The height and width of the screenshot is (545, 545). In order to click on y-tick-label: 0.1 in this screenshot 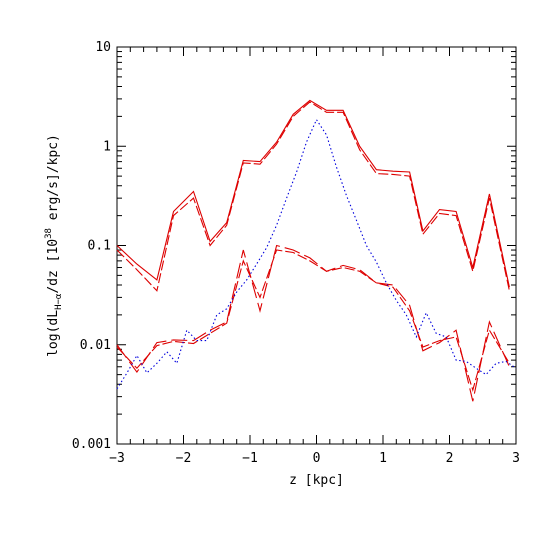, I will do `click(99, 246)`.